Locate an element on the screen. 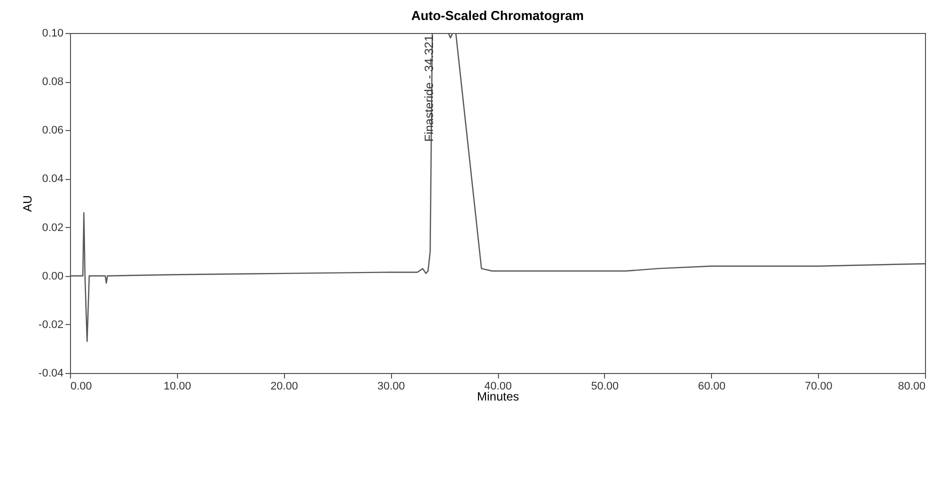 The height and width of the screenshot is (490, 950). x-tick-label: 40.00 is located at coordinates (498, 386).